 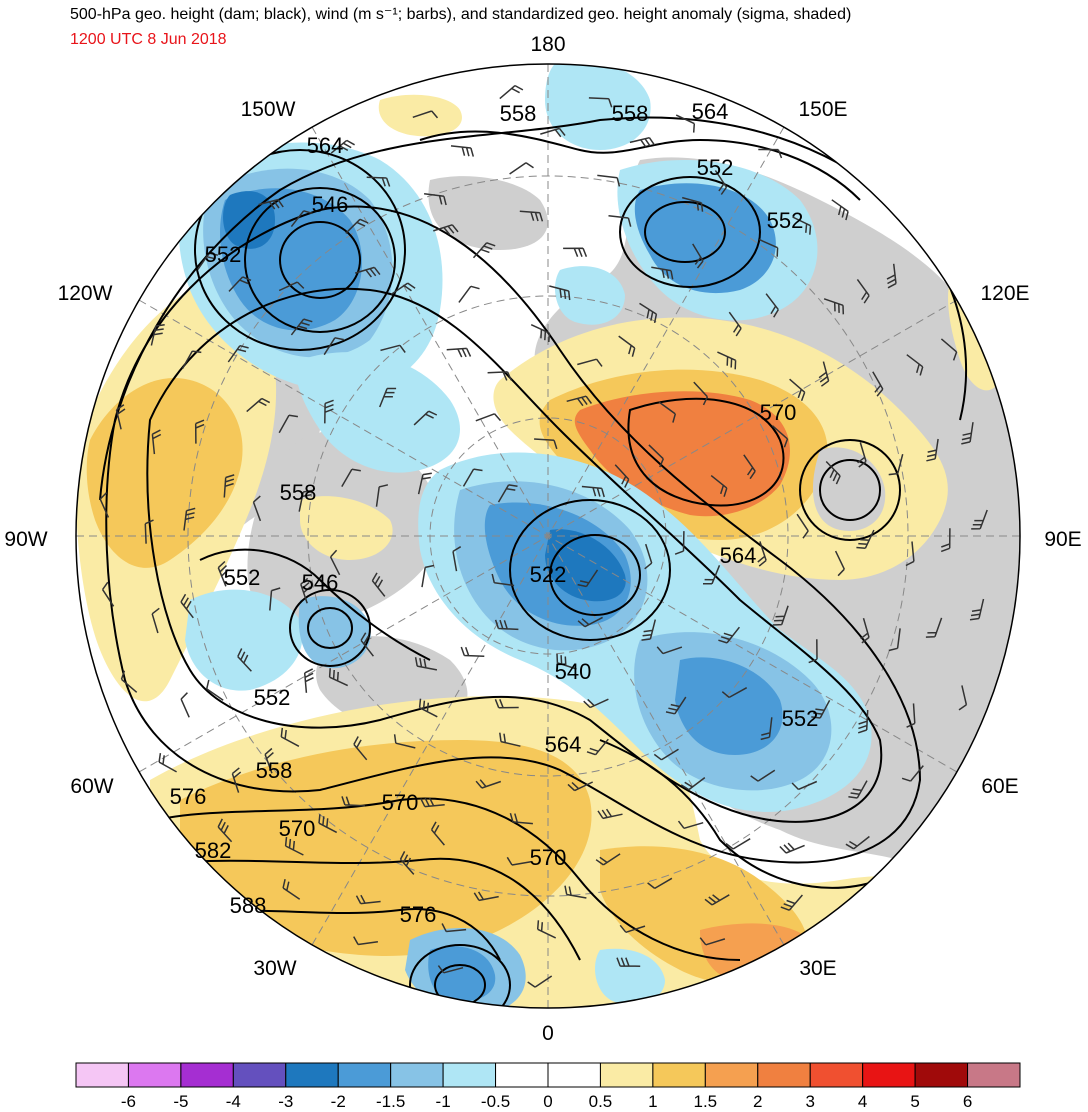 I want to click on colorbar-tick-label: 0, so click(x=547, y=1101).